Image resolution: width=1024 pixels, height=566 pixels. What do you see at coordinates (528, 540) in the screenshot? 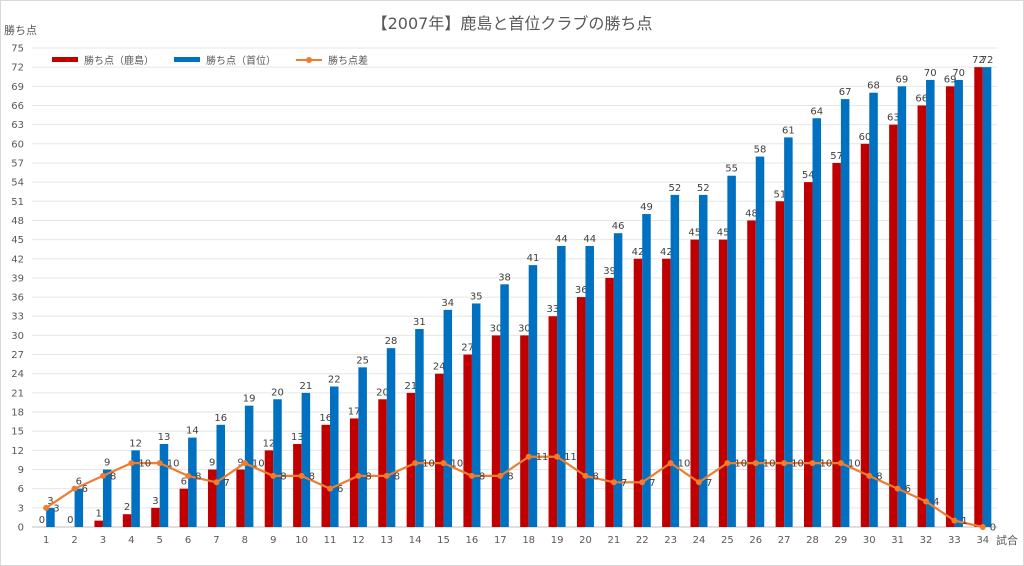
I see `x-tick-label: 18` at bounding box center [528, 540].